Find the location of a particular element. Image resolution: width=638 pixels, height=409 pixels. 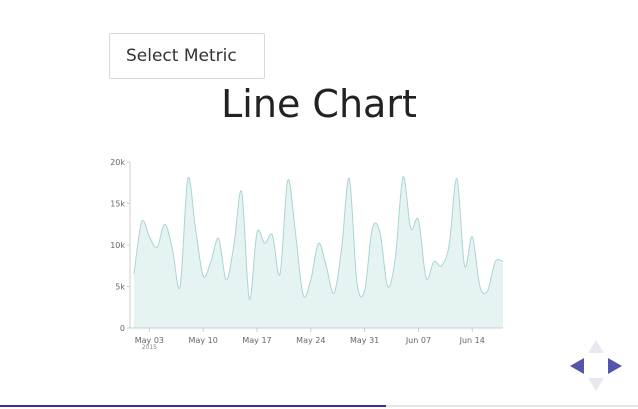

y-tick-label: 15k is located at coordinates (117, 204).